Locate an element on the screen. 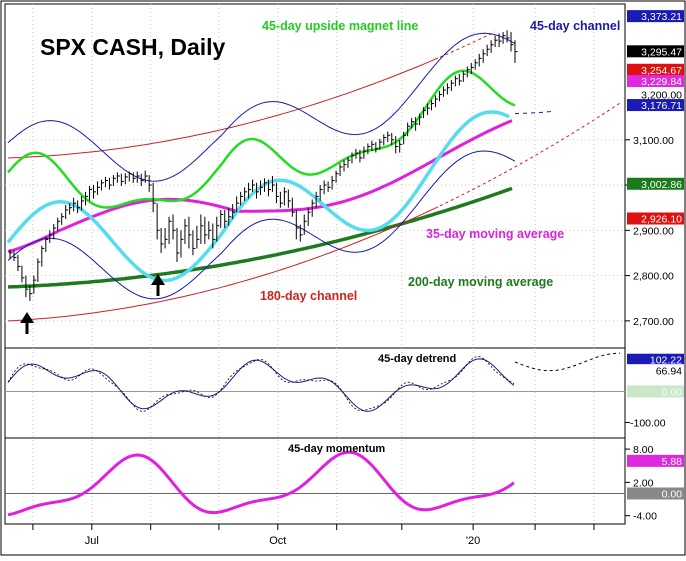 The image size is (686, 561). detrend-value-label-1: 66.94 is located at coordinates (655, 371).